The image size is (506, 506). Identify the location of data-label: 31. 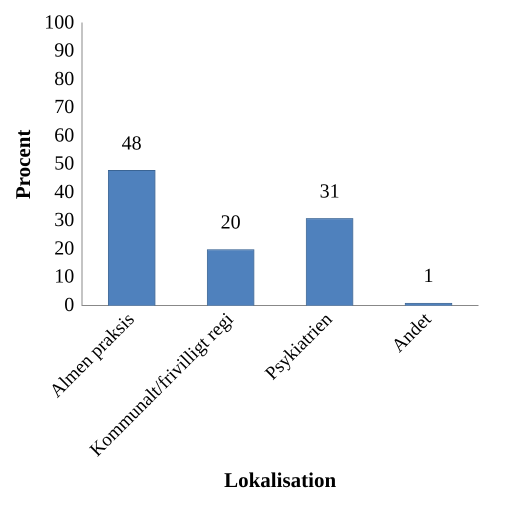
(330, 191).